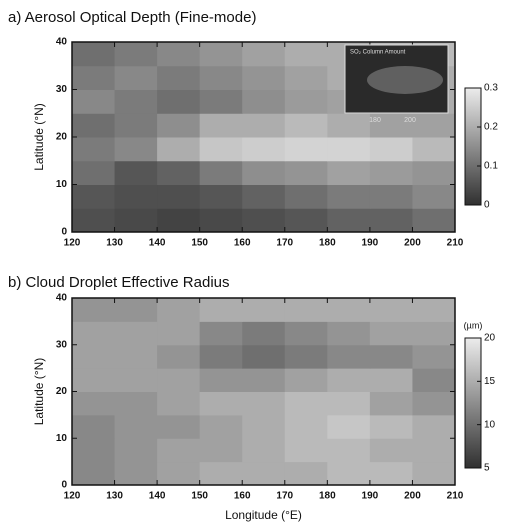  I want to click on colorbar-tick-label: 0.1, so click(491, 166).